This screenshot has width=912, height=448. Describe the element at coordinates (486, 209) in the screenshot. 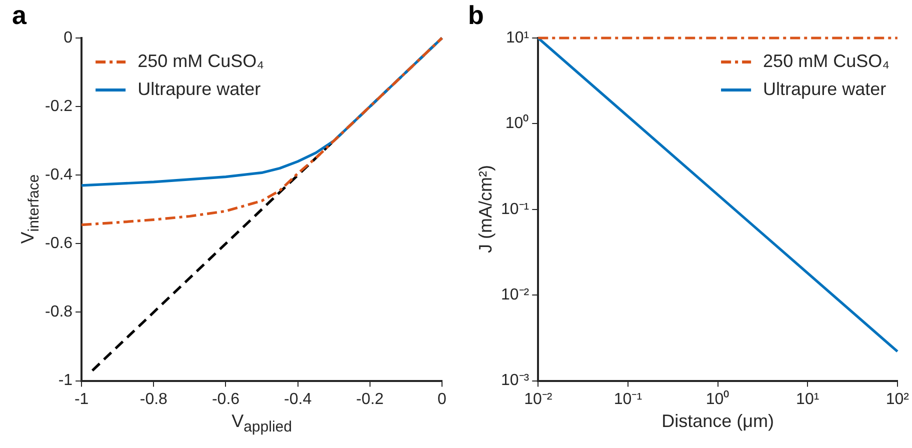

I see `y-axis-title: J (mA/cm²)` at that location.